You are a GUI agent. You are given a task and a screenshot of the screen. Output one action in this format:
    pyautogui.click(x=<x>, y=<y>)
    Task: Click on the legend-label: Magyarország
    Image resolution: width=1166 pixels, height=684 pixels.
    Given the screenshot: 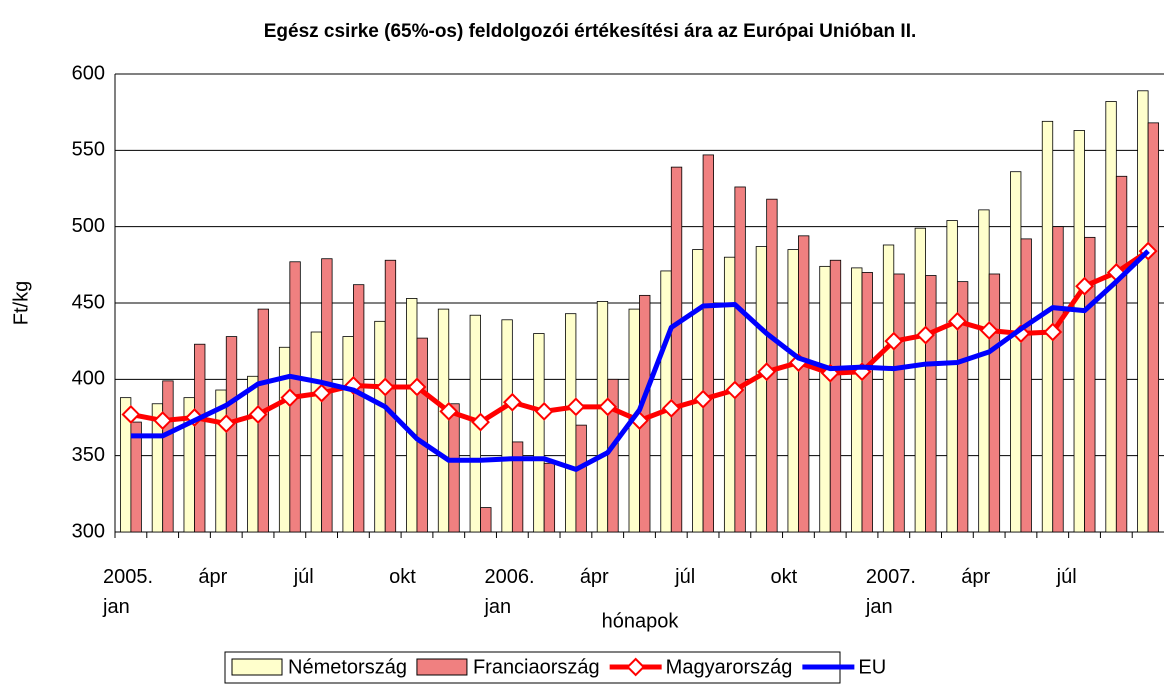 What is the action you would take?
    pyautogui.click(x=729, y=667)
    